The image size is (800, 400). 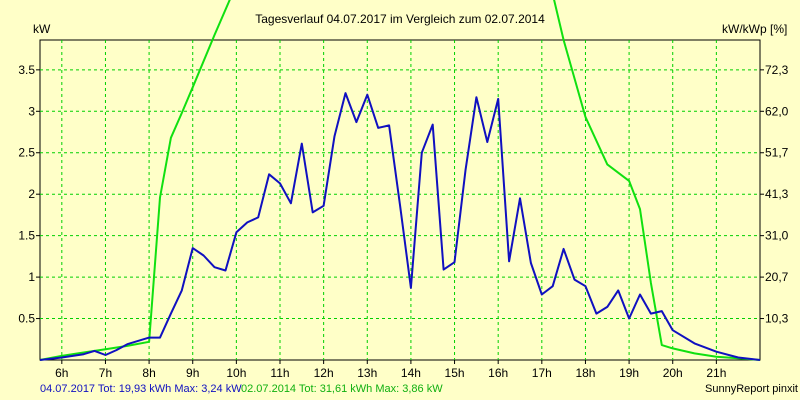 What do you see at coordinates (629, 373) in the screenshot?
I see `x-tick-label: 19h` at bounding box center [629, 373].